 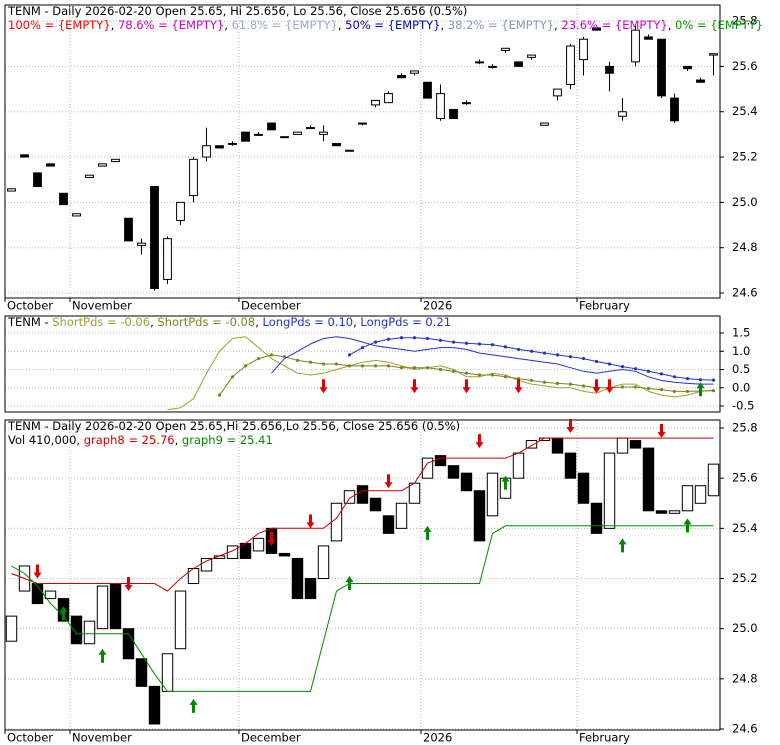 I want to click on y-tick-label: 24.8, so click(x=745, y=678).